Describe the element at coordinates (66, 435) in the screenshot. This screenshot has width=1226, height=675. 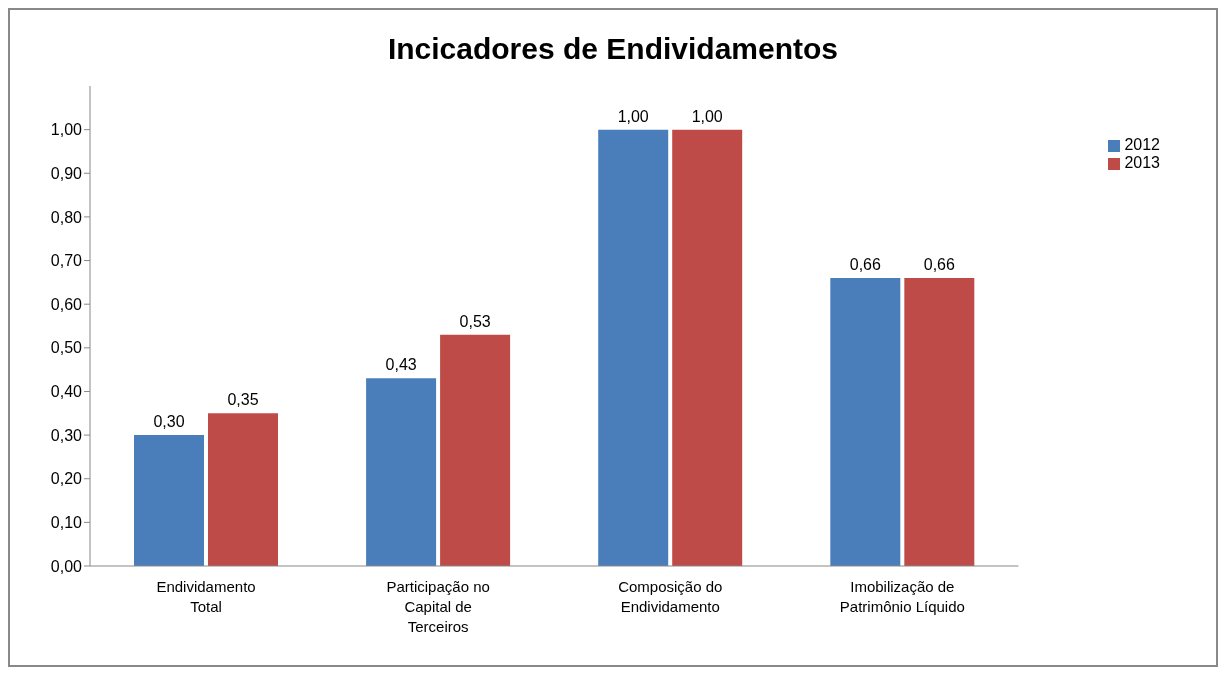
I see `y-tick-label: 0,30` at that location.